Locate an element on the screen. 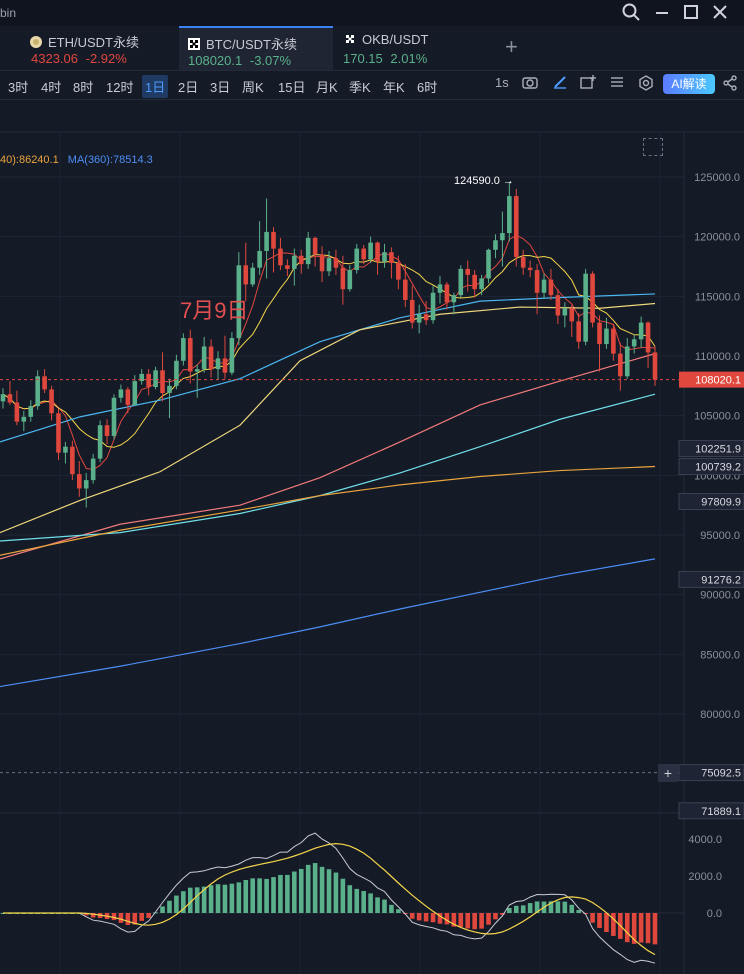 The height and width of the screenshot is (974, 744). timeframe-4h: 4时 is located at coordinates (51, 87).